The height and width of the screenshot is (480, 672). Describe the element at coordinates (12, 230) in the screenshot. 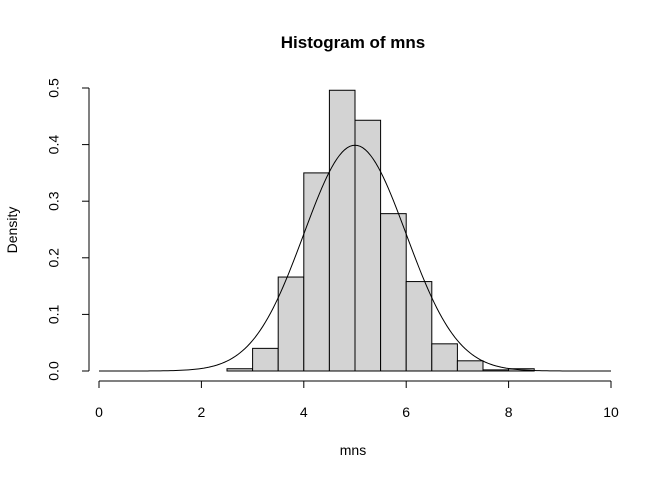

I see `y-axis-label: Density` at that location.